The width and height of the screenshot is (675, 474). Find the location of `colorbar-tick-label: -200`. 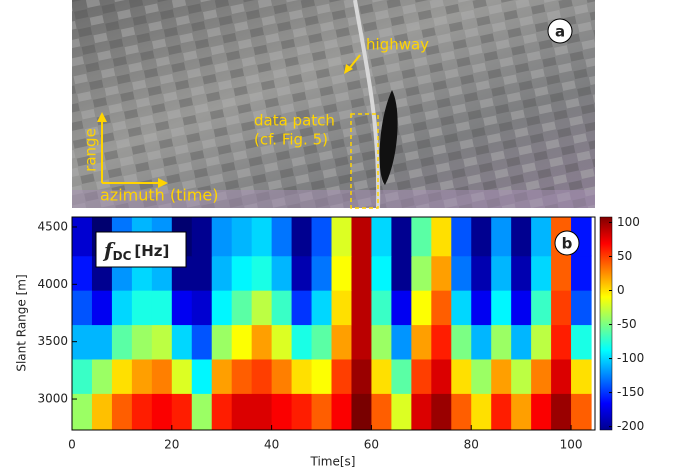

colorbar-tick-label: -200 is located at coordinates (630, 426).